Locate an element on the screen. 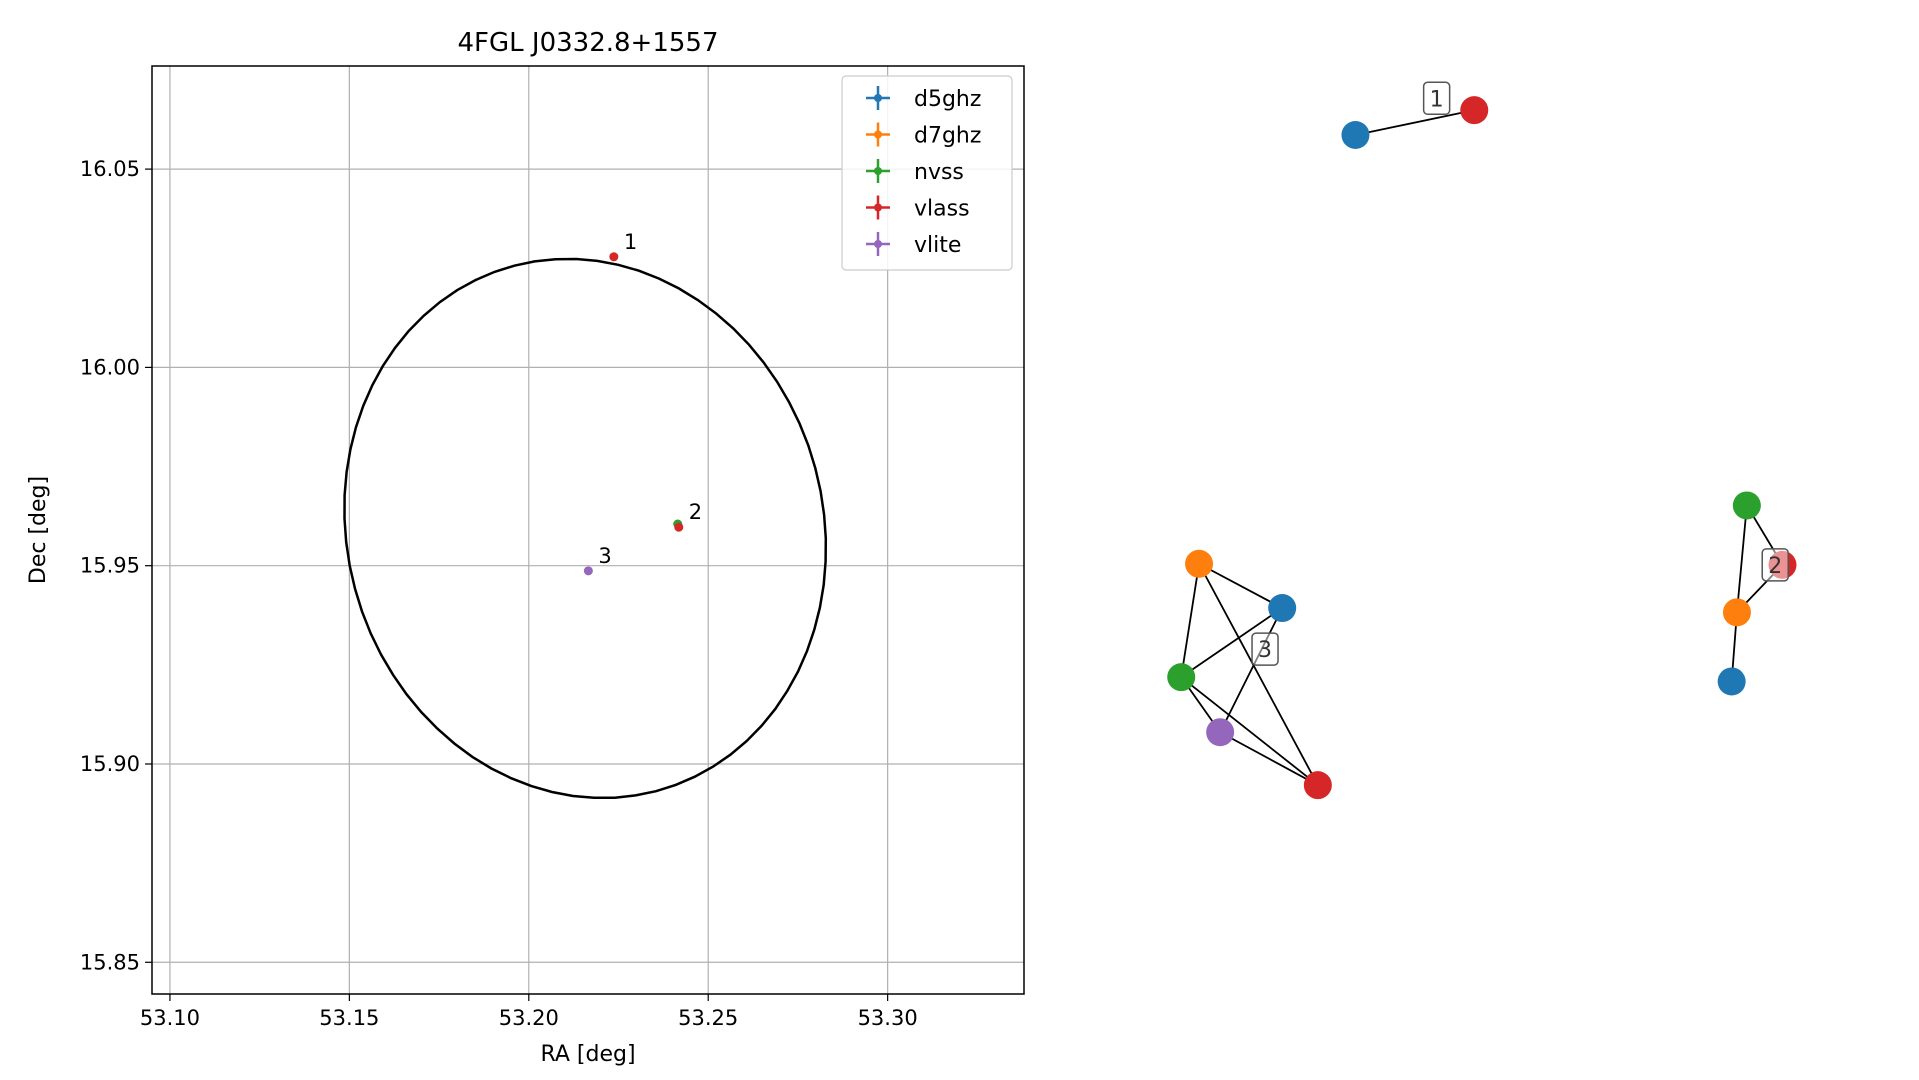 The height and width of the screenshot is (1080, 1919). network-group-label: 1 is located at coordinates (1437, 99).